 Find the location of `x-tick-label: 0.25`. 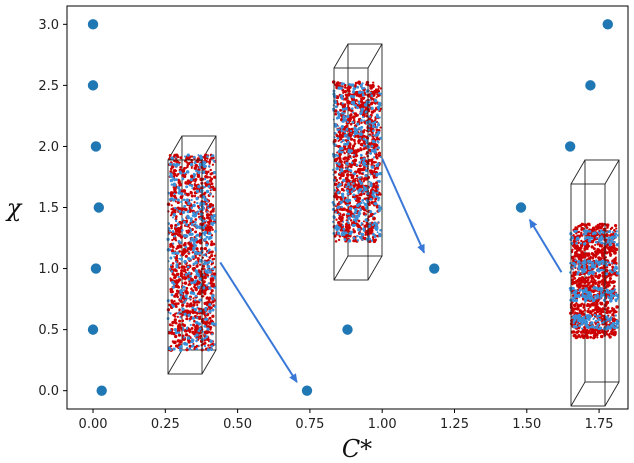

x-tick-label: 0.25 is located at coordinates (165, 424).